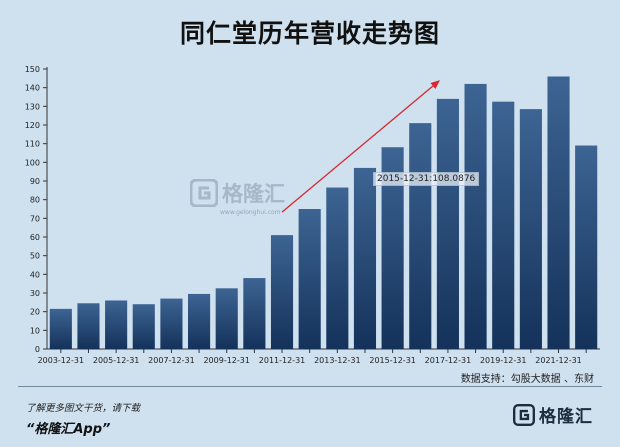  What do you see at coordinates (226, 318) in the screenshot?
I see `bar: 2009-12-31: 32.5` at bounding box center [226, 318].